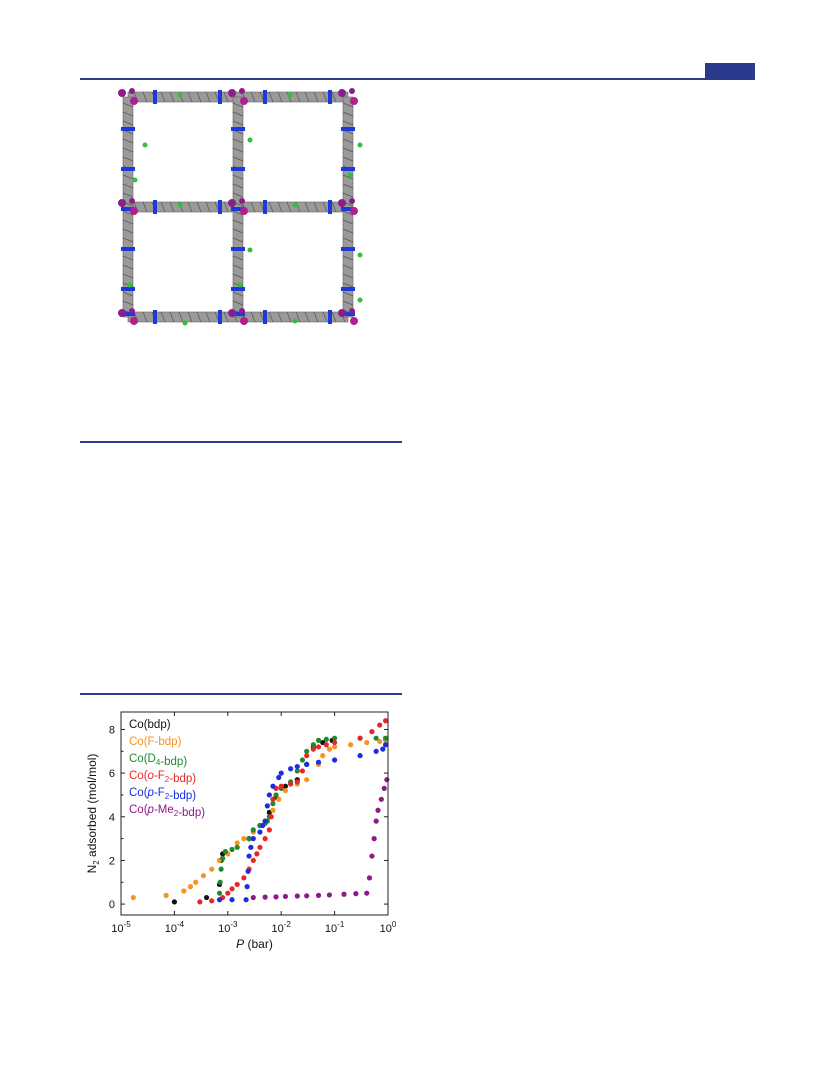  I want to click on x-tick-label: 10⁻⁴, so click(175, 927).